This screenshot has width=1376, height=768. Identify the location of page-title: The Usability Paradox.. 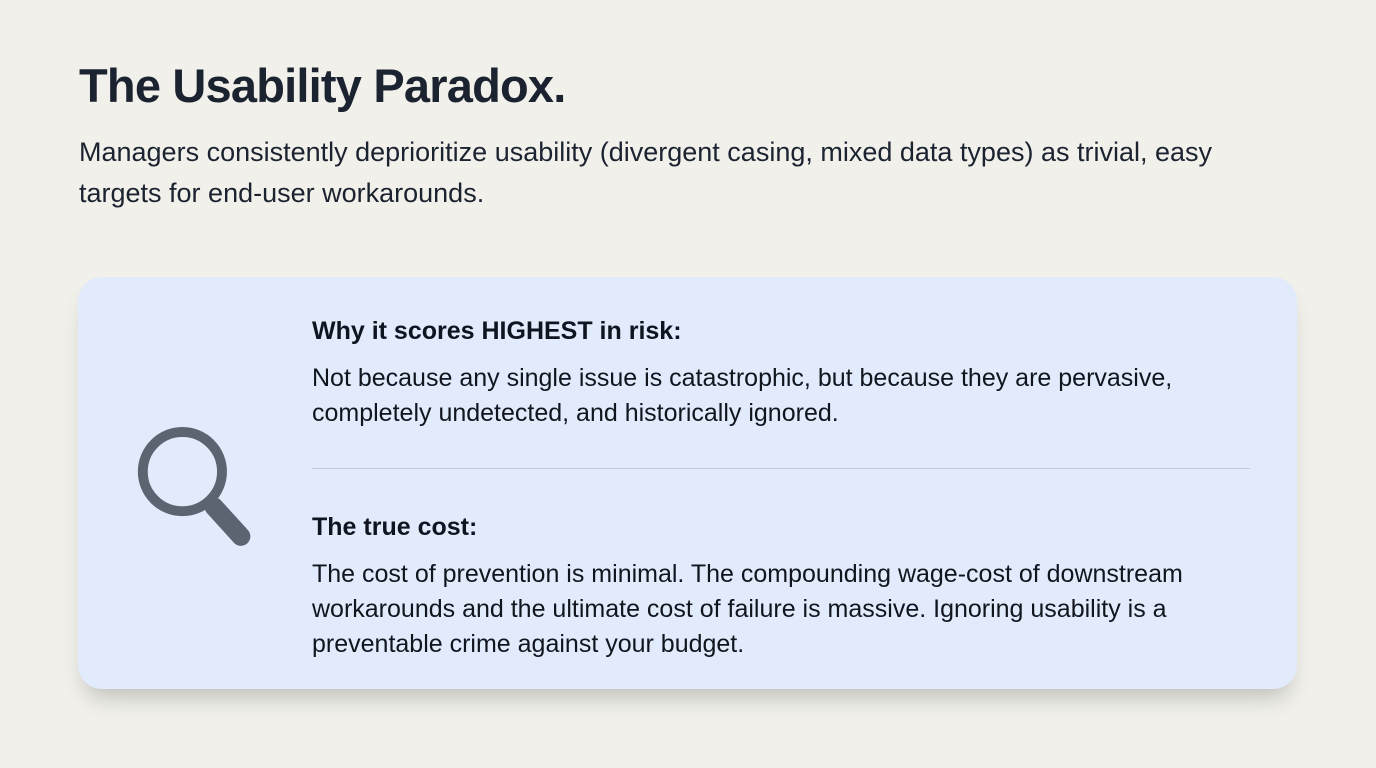
(322, 85).